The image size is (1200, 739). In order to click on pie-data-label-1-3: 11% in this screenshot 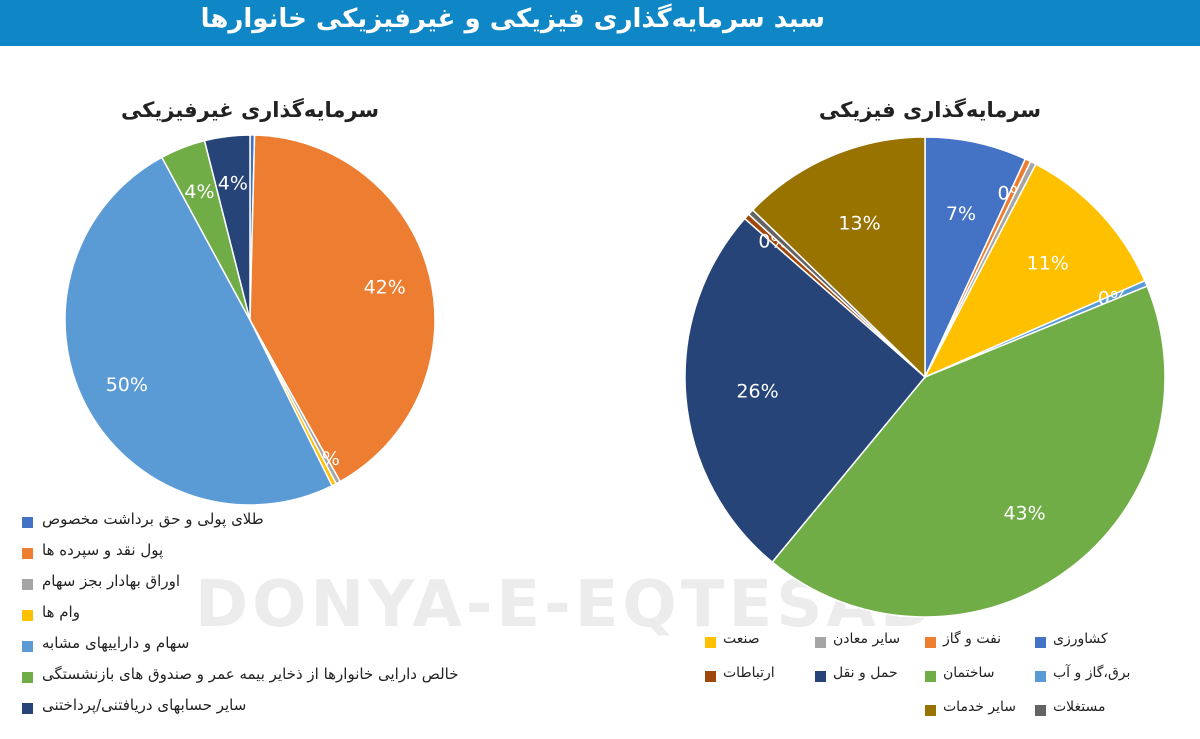, I will do `click(1048, 263)`.